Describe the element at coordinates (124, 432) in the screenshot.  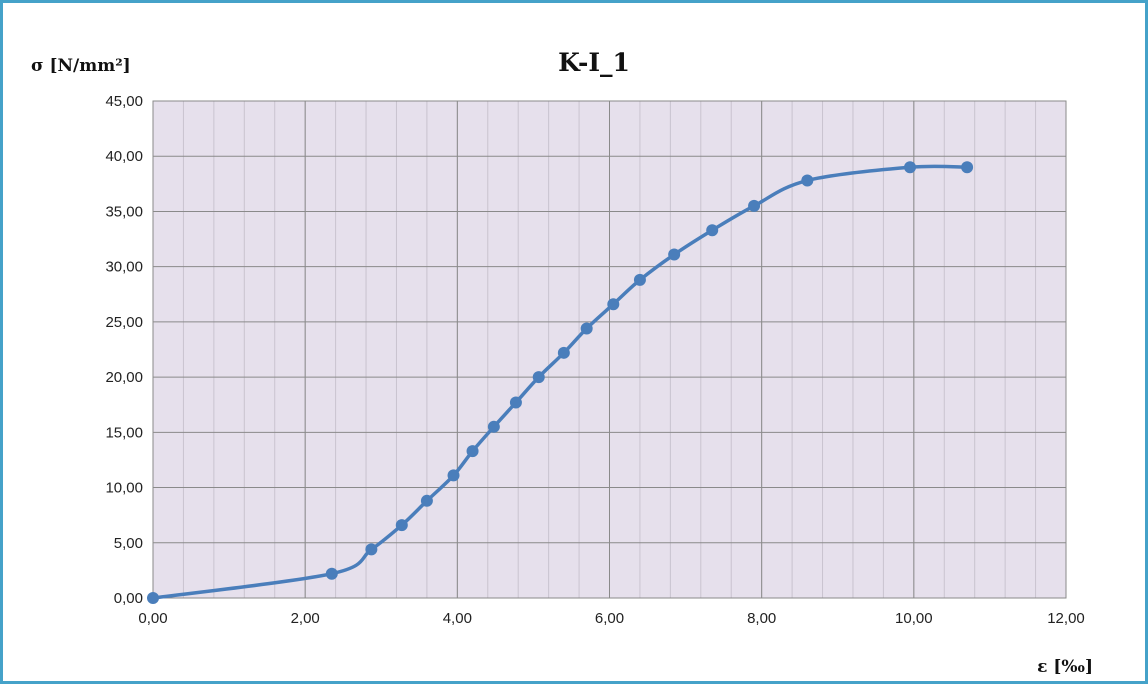
I see `y-tick-label: 15,00` at that location.